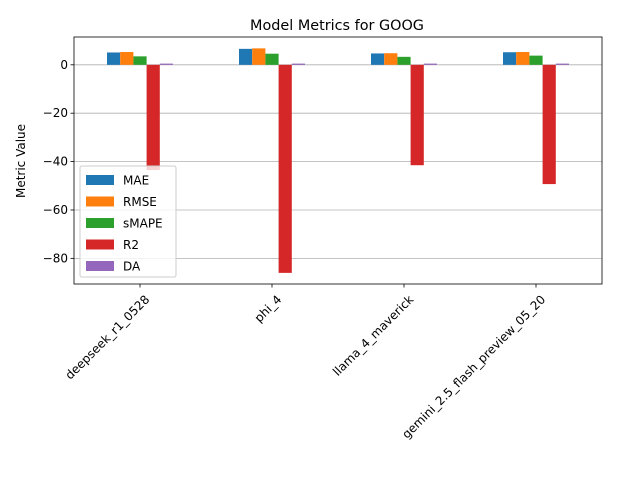  What do you see at coordinates (21, 161) in the screenshot?
I see `y-axis-label: Metric Value` at bounding box center [21, 161].